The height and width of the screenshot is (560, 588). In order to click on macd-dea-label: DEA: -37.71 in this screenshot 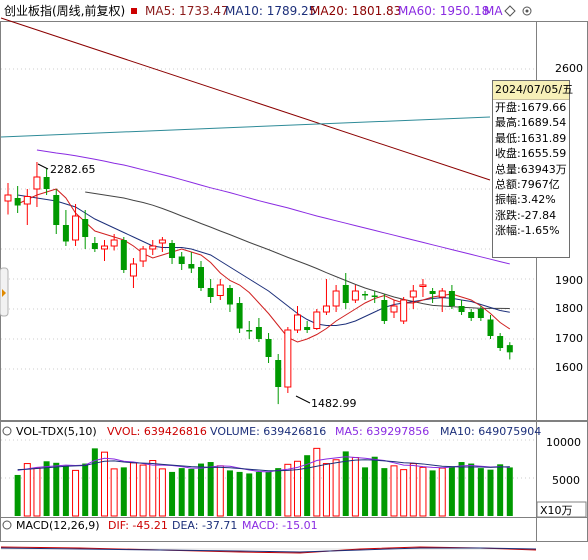, I will do `click(204, 525)`.